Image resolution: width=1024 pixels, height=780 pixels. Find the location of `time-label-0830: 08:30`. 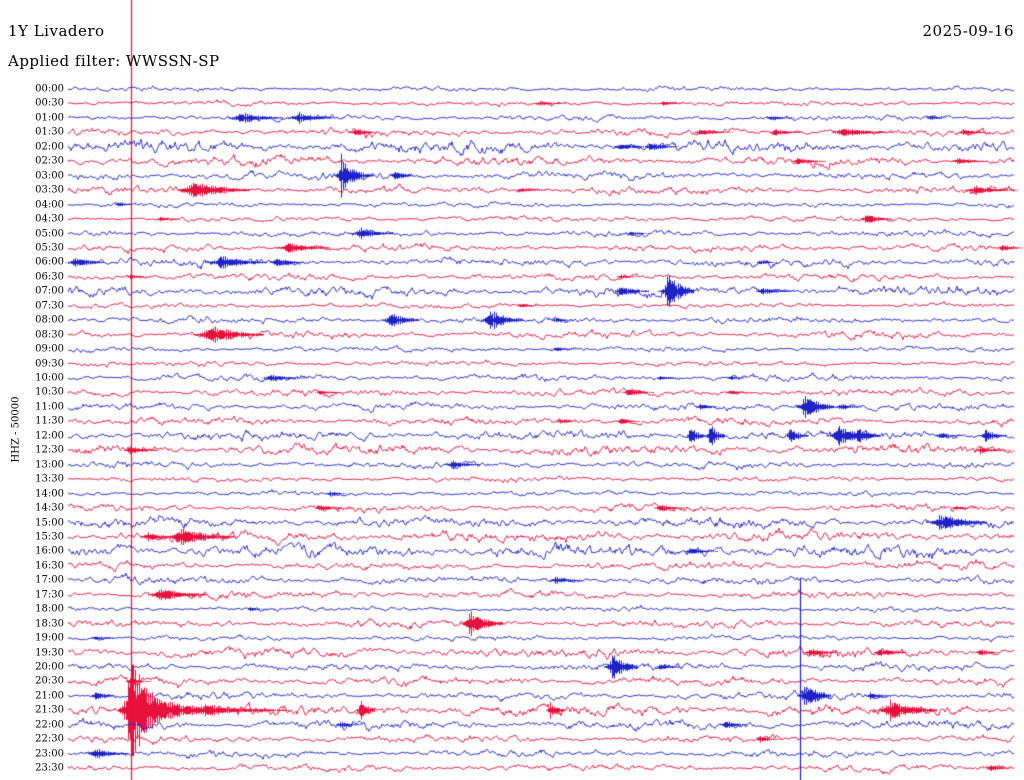

time-label-0830: 08:30 is located at coordinates (49, 335).